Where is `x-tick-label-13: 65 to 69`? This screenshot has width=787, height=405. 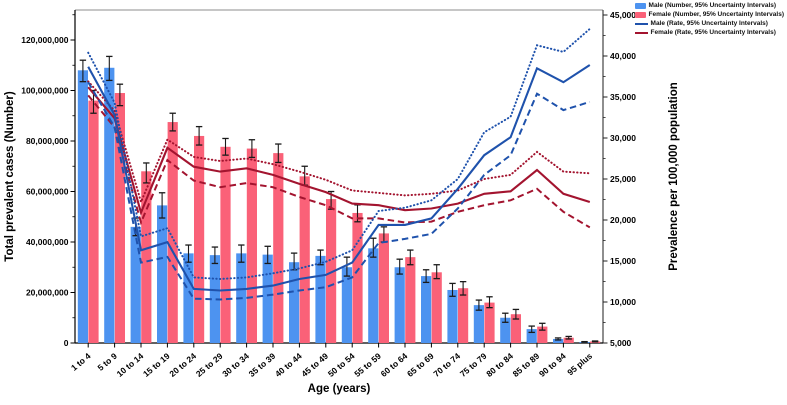
x-tick-label-13: 65 to 69 is located at coordinates (420, 365).